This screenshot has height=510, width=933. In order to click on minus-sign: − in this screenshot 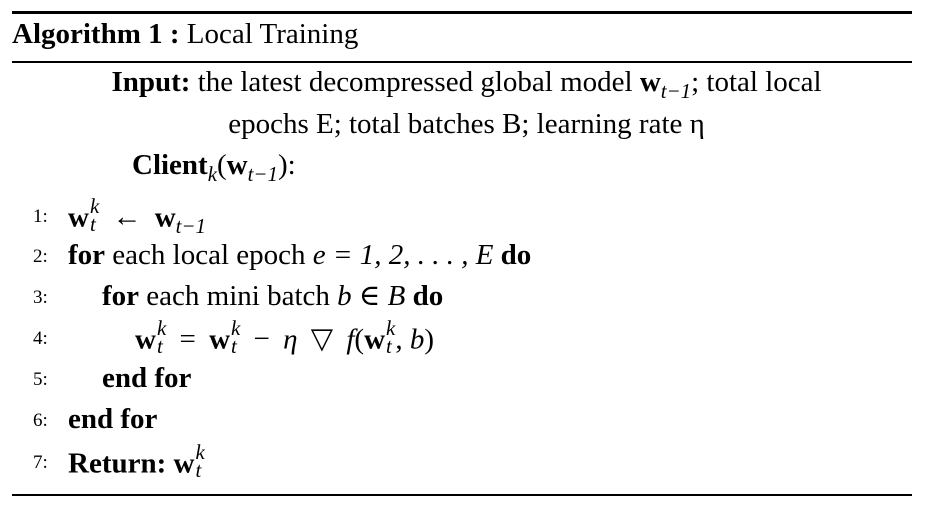, I will do `click(261, 339)`.